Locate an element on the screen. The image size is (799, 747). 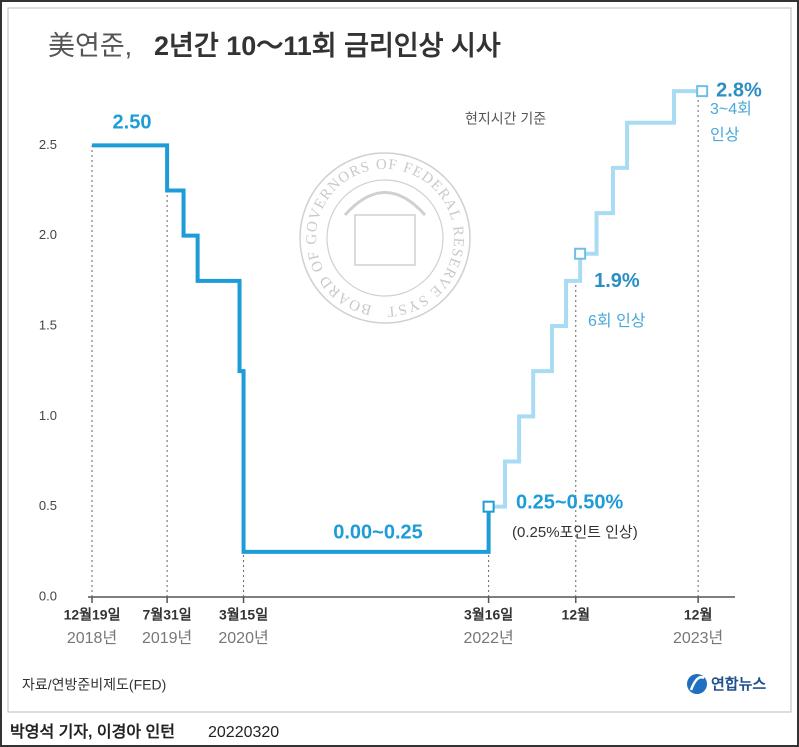
annotation: 0.25~0.50% is located at coordinates (570, 502).